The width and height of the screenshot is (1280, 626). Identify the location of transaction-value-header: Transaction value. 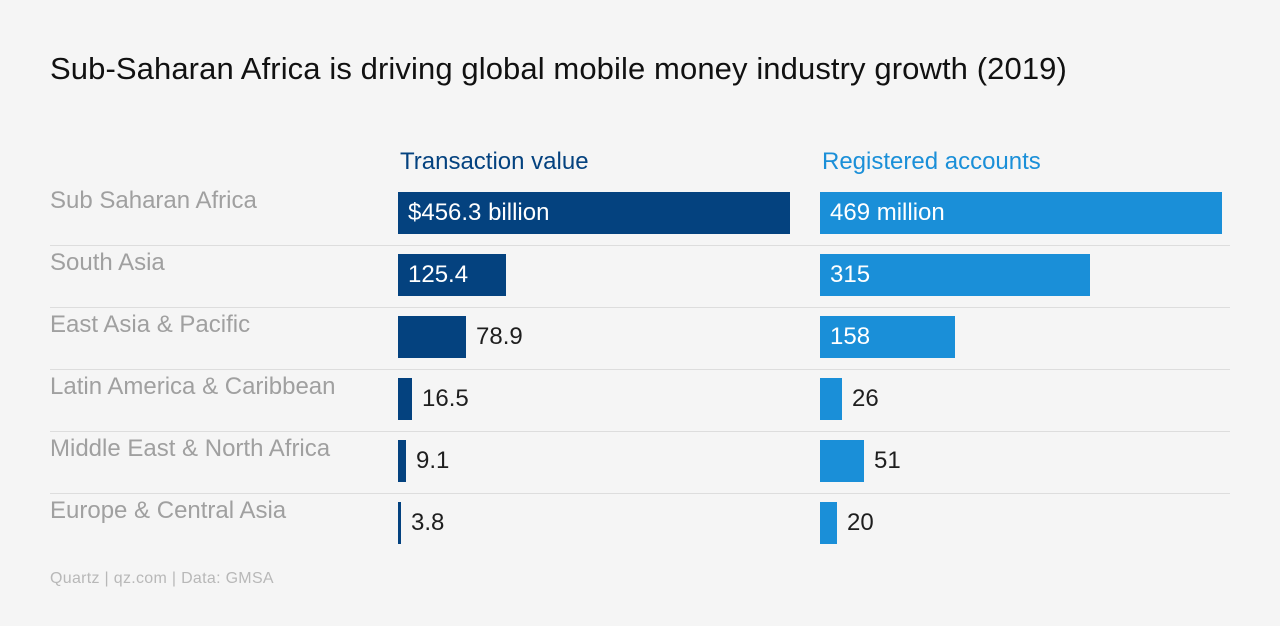
(494, 161).